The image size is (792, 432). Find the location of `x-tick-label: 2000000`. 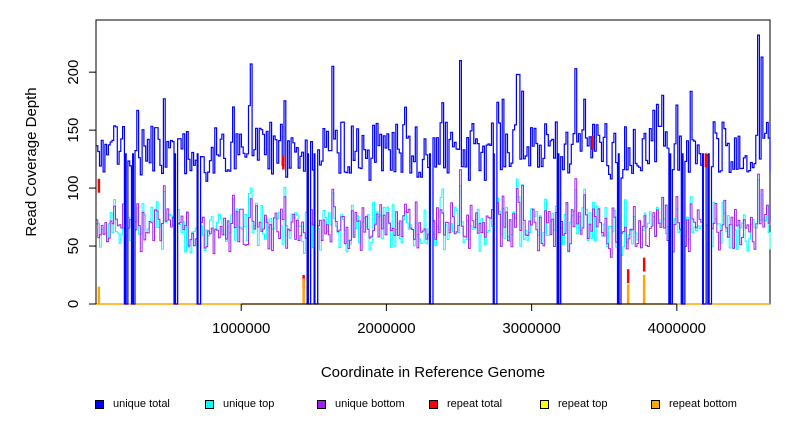

x-tick-label: 2000000 is located at coordinates (386, 328).